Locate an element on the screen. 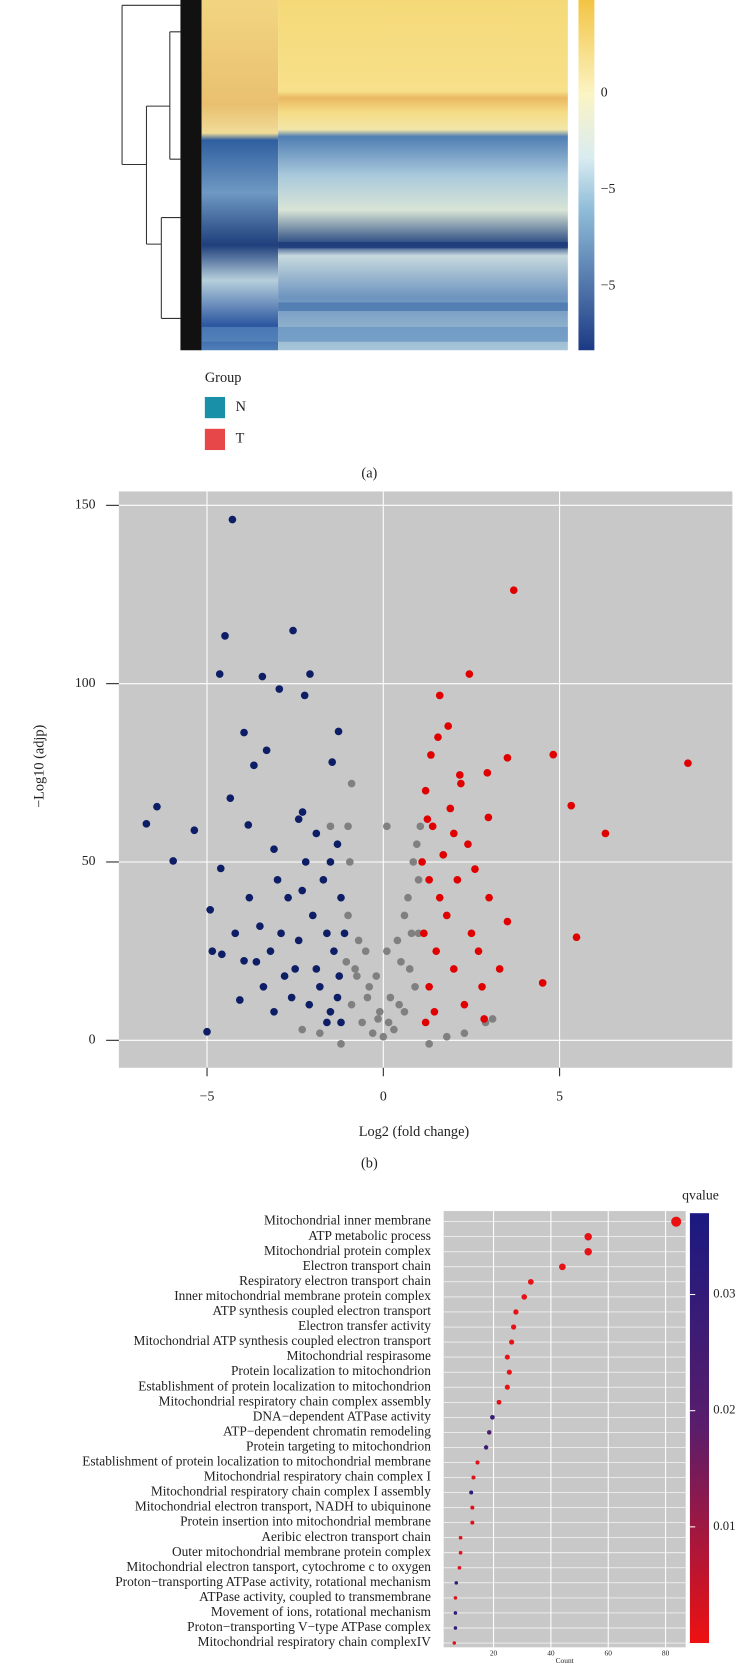 This screenshot has height=1667, width=743. colorbar-label: 0 is located at coordinates (604, 92).